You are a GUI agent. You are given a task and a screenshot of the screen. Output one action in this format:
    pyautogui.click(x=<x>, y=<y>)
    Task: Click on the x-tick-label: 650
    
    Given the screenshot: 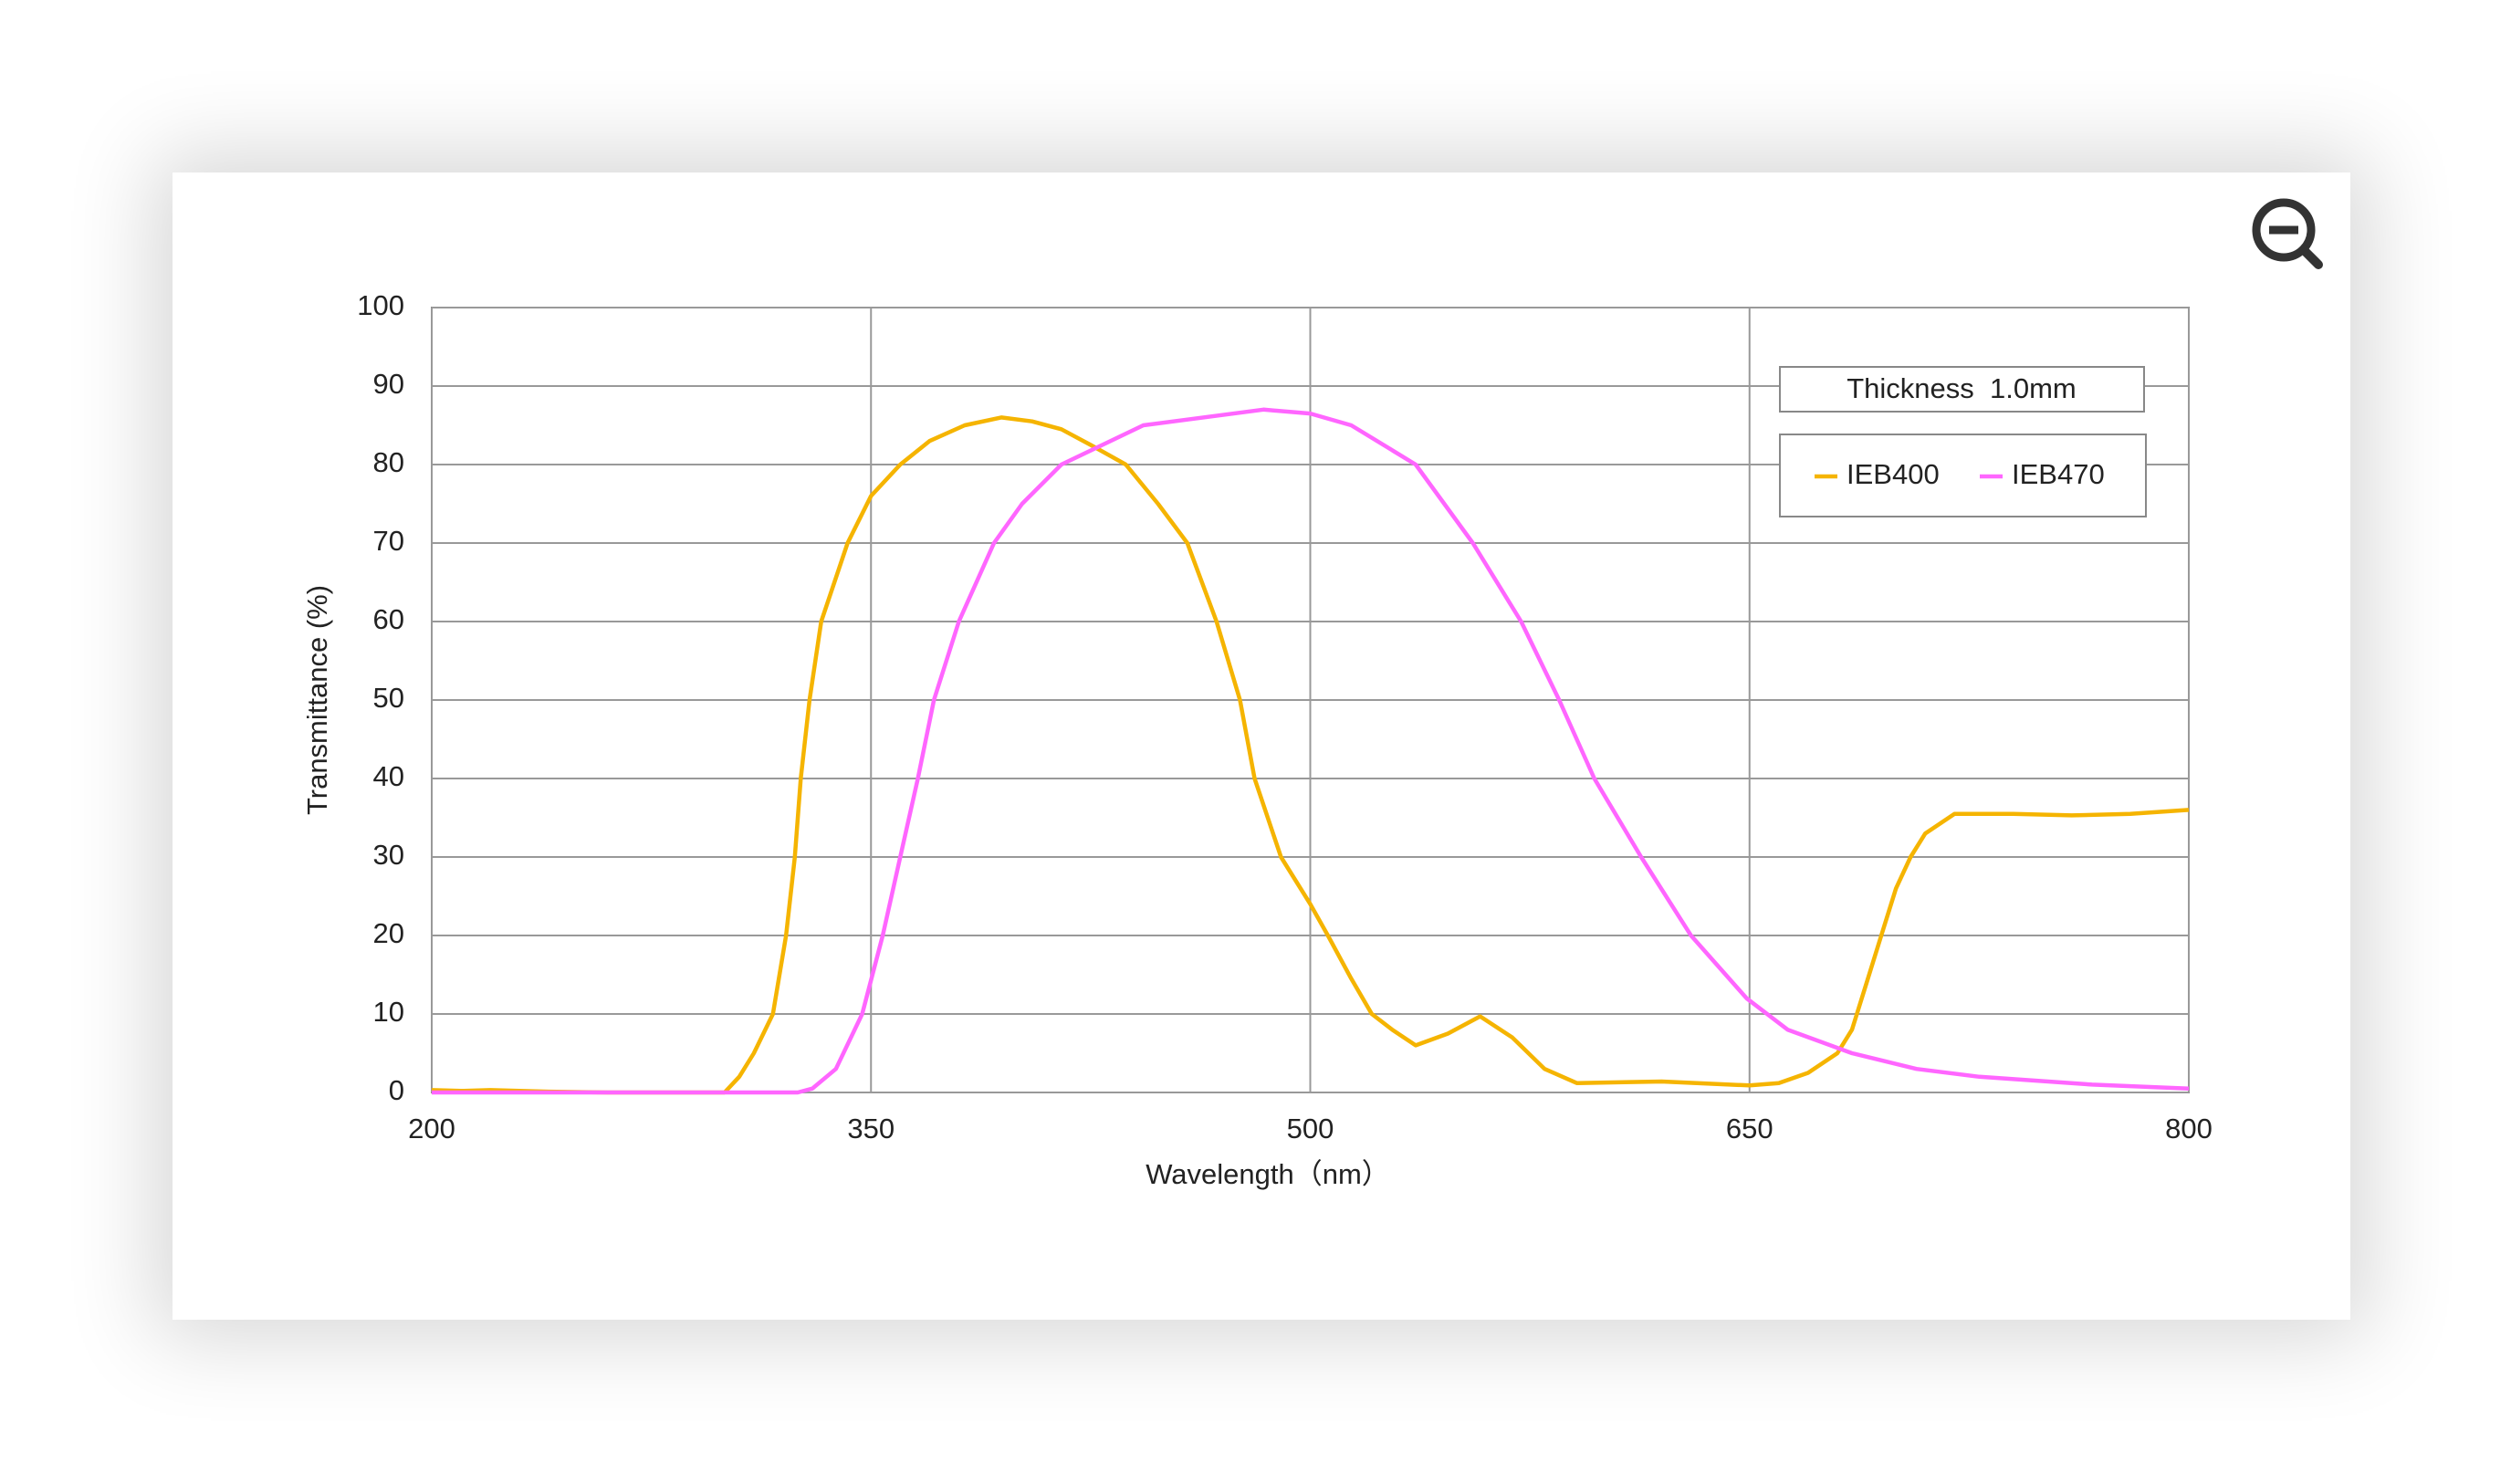 What is the action you would take?
    pyautogui.click(x=1750, y=1128)
    